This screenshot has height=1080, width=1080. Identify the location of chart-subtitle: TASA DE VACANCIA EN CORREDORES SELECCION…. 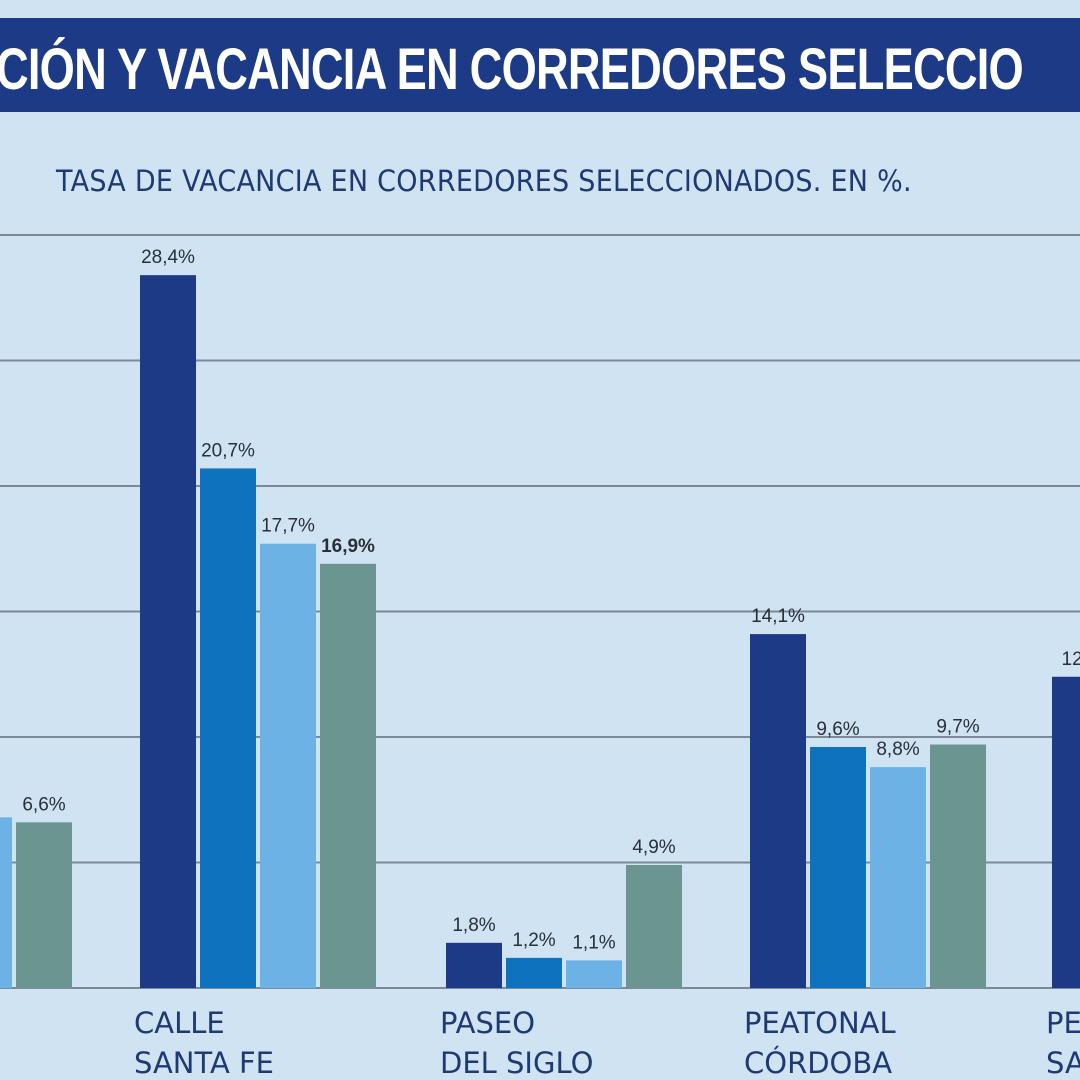
(484, 181).